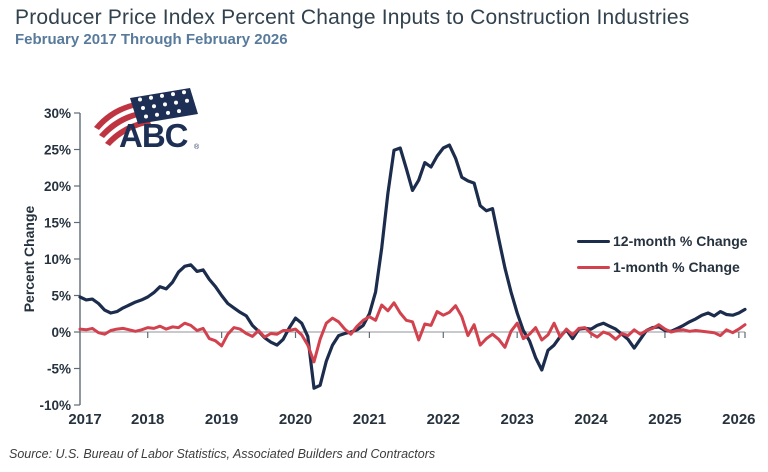 The width and height of the screenshot is (768, 472). Describe the element at coordinates (443, 419) in the screenshot. I see `x-tick-label: 2022` at that location.